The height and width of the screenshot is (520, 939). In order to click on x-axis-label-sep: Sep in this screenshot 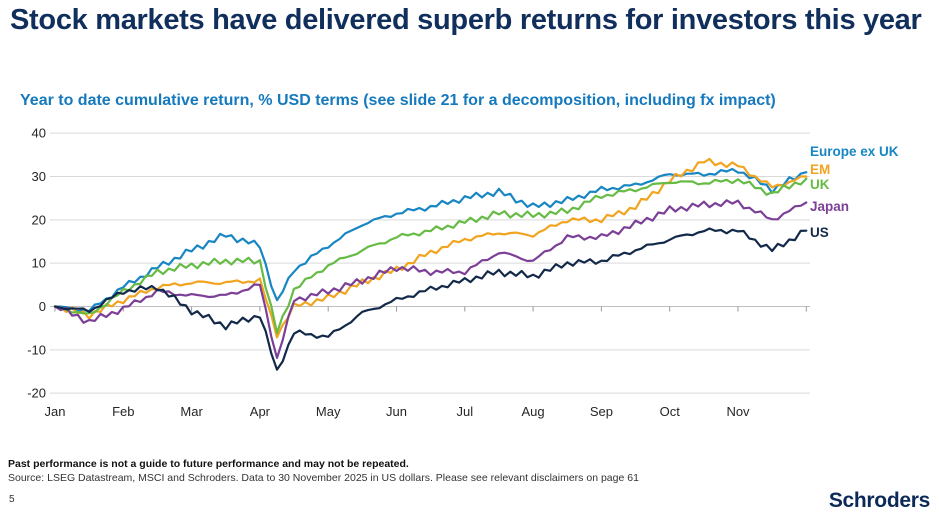, I will do `click(601, 411)`.